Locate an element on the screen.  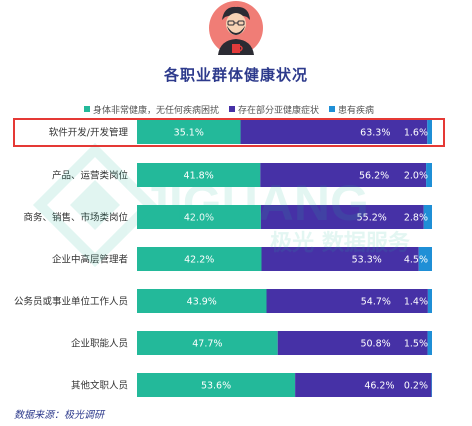
value-label: 2.8% is located at coordinates (416, 218).